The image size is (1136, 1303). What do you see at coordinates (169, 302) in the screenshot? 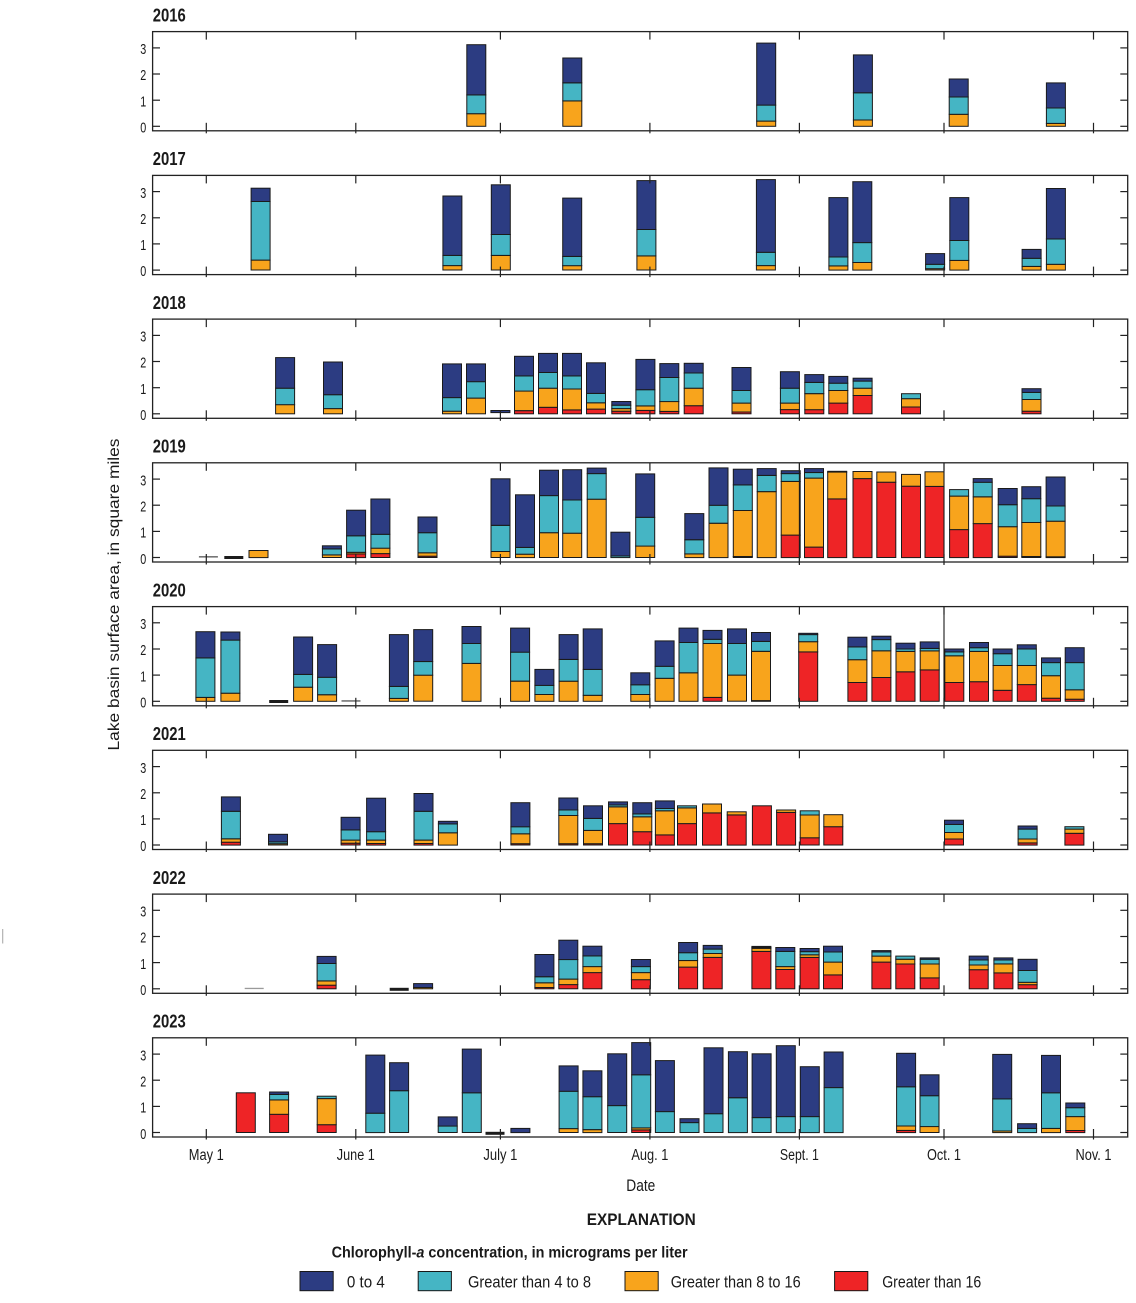
I see `svg-text: 2018` at bounding box center [169, 302].